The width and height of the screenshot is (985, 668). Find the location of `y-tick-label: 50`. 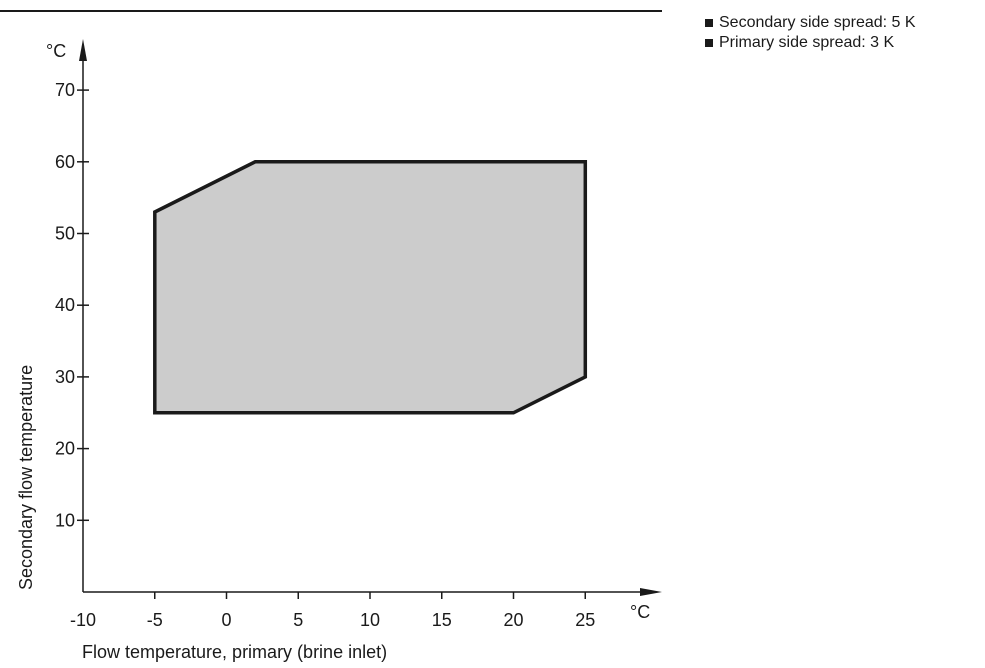

y-tick-label: 50 is located at coordinates (65, 234).